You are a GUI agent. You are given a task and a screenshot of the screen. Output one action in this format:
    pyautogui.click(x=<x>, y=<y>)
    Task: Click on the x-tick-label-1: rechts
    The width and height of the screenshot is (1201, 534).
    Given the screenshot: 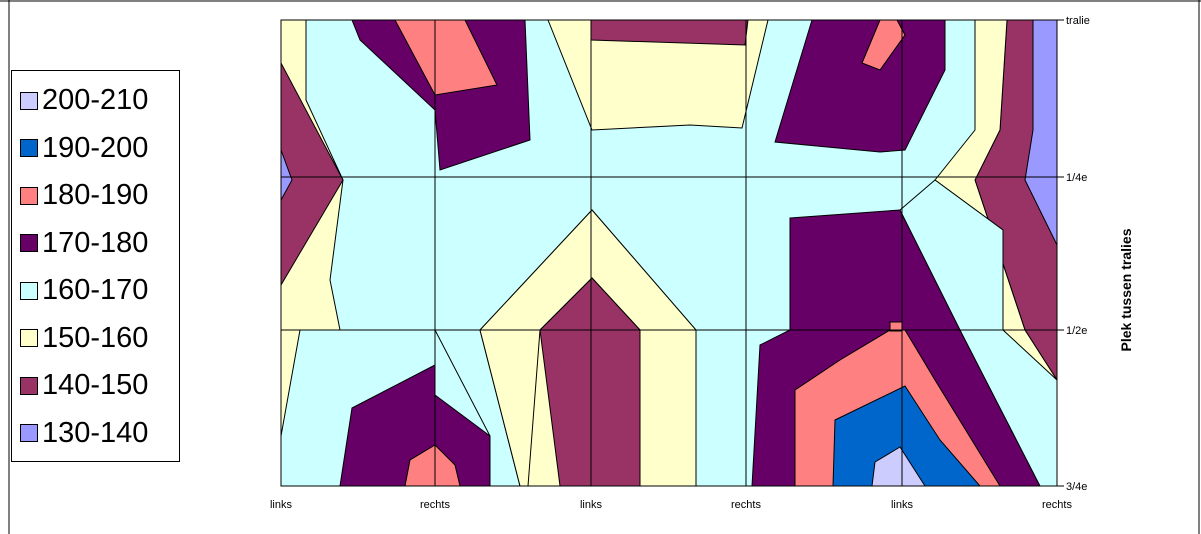 What is the action you would take?
    pyautogui.click(x=435, y=505)
    